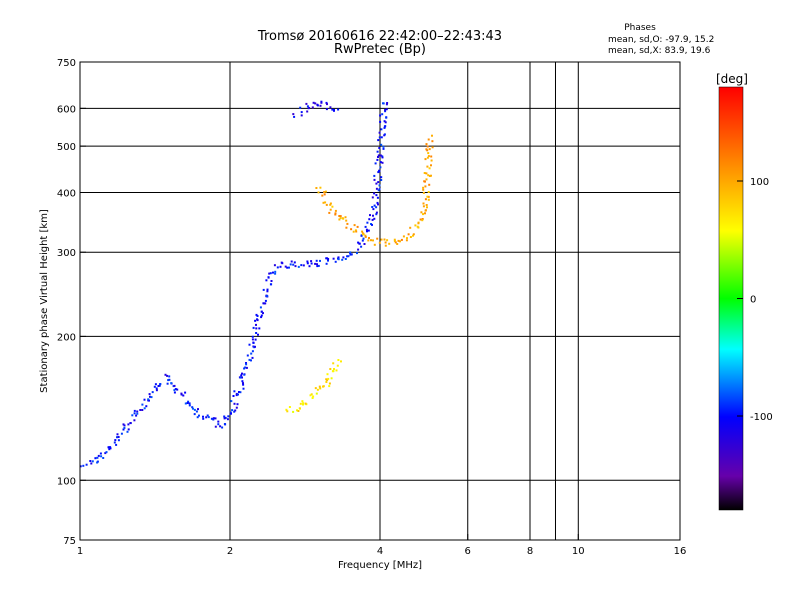 The width and height of the screenshot is (800, 600). Describe the element at coordinates (80, 551) in the screenshot. I see `x-tick-label: 1` at that location.